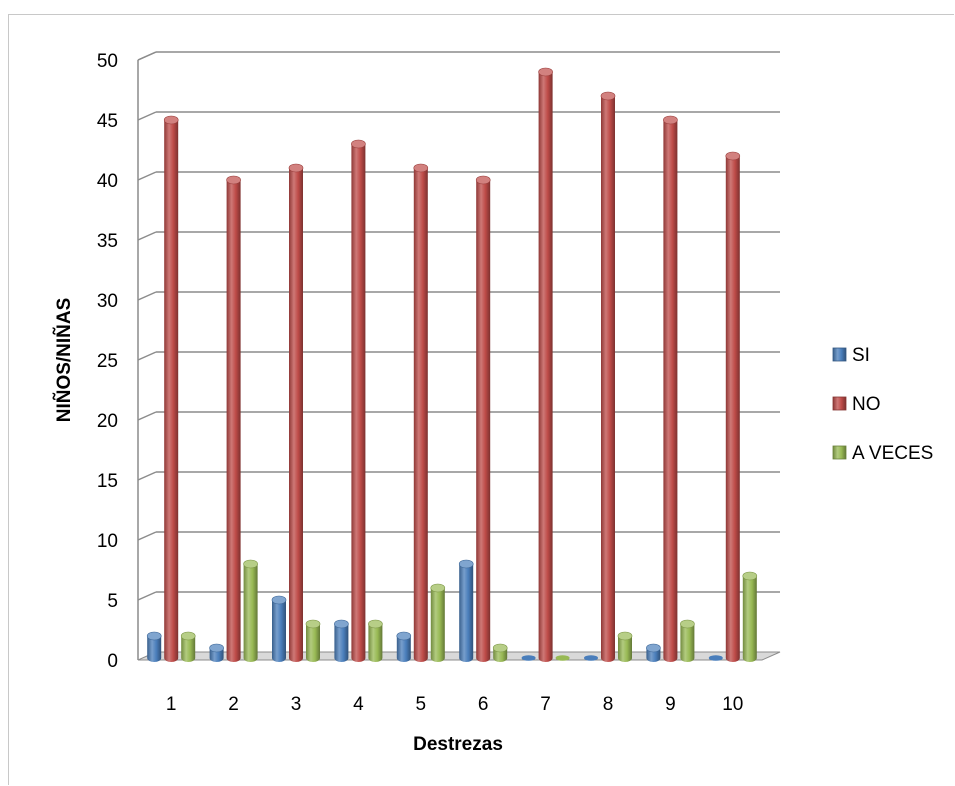 The height and width of the screenshot is (786, 955). Describe the element at coordinates (358, 704) in the screenshot. I see `x-tick-label: 4` at that location.